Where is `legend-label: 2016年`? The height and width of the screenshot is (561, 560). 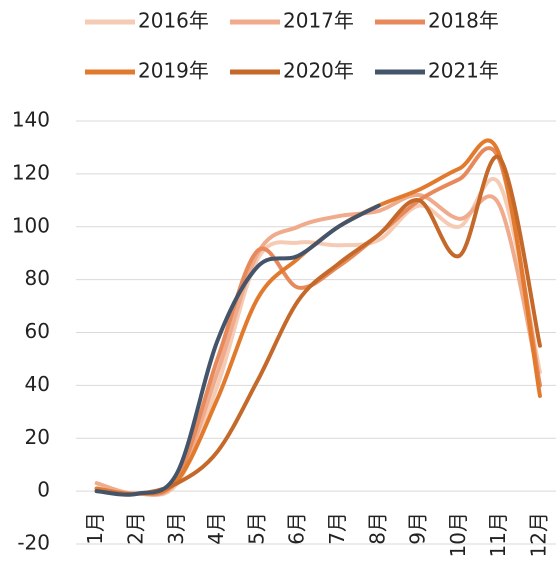 legend-label: 2016年 is located at coordinates (173, 21).